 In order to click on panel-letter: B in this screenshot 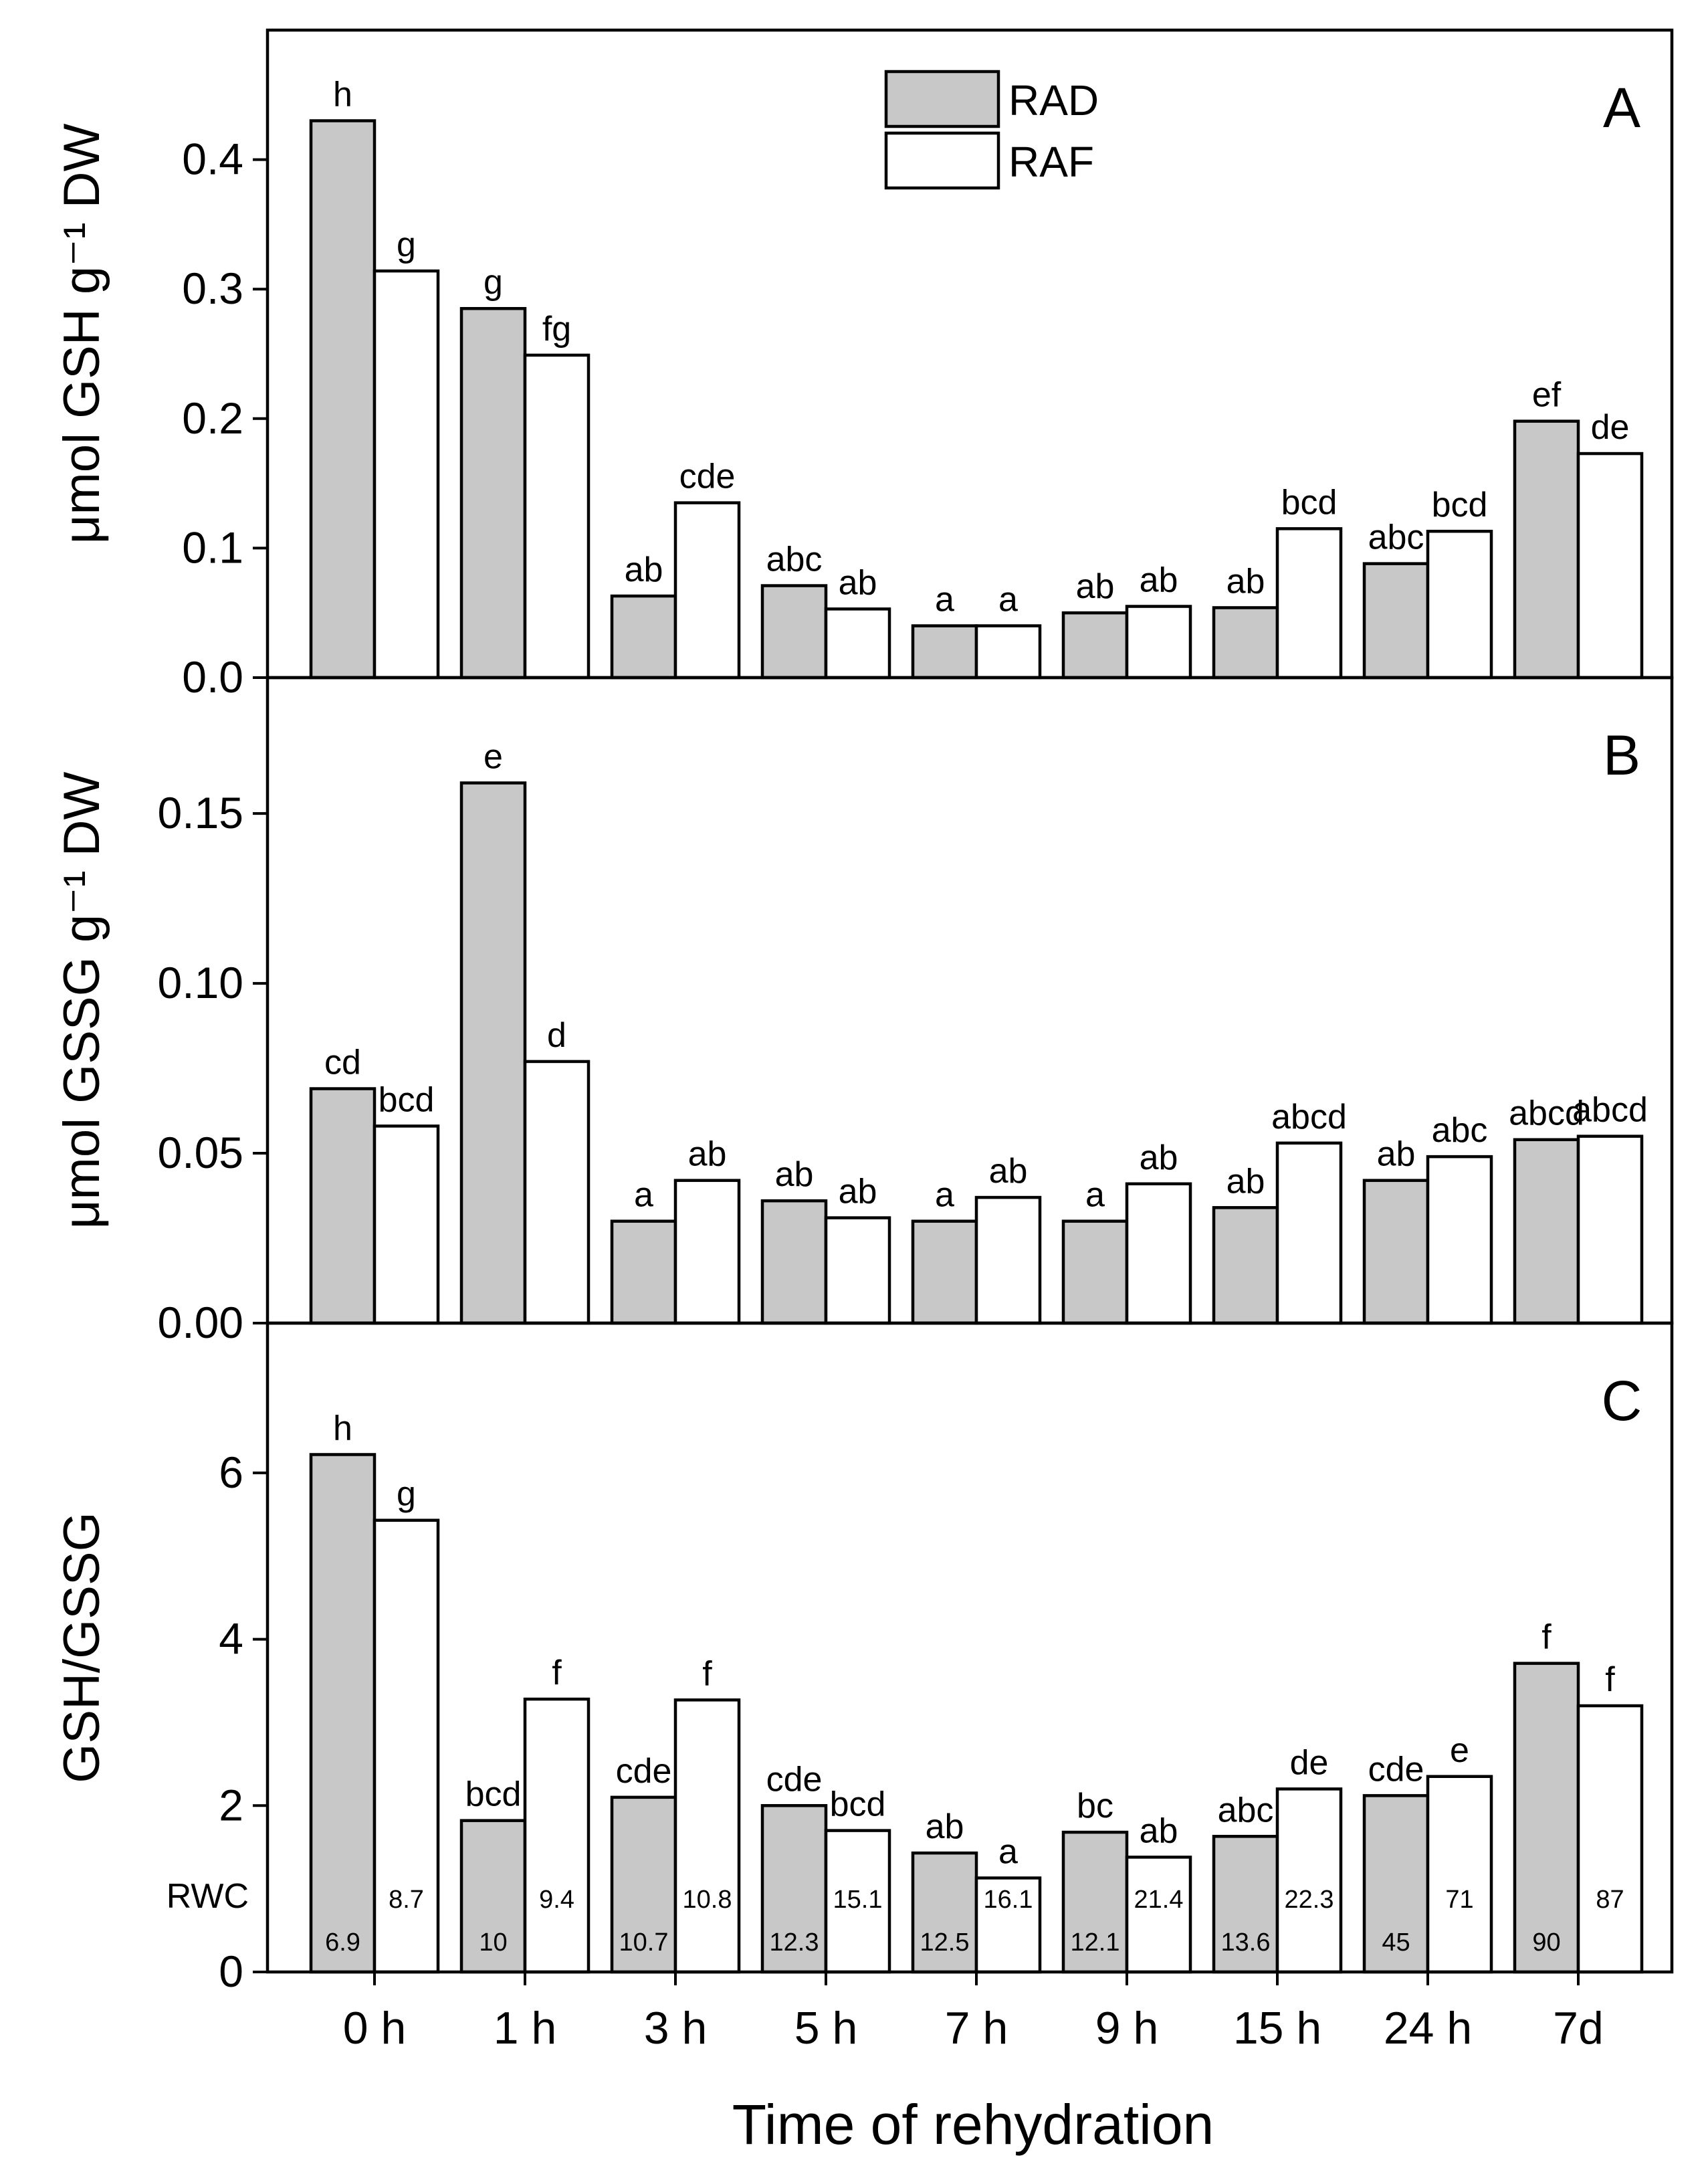, I will do `click(1621, 755)`.